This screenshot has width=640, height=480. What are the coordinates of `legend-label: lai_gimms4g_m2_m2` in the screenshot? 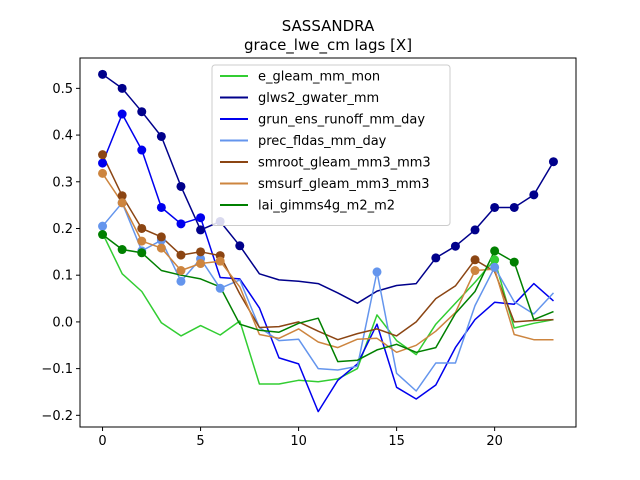 It's located at (326, 206).